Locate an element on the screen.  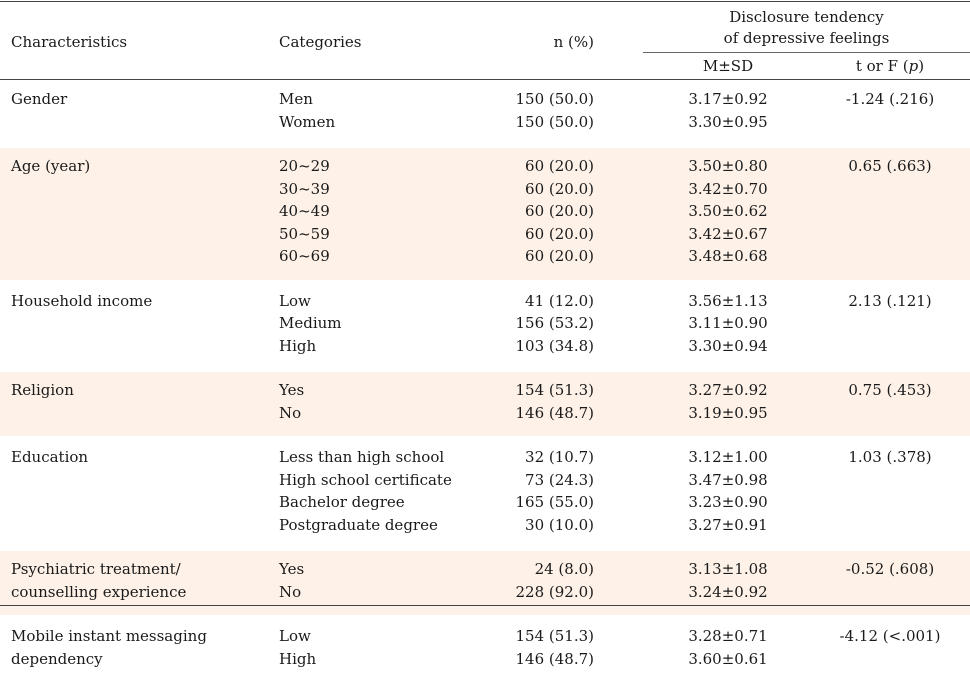
mean-sd-cell: 3.24±0.92 is located at coordinates (728, 591).